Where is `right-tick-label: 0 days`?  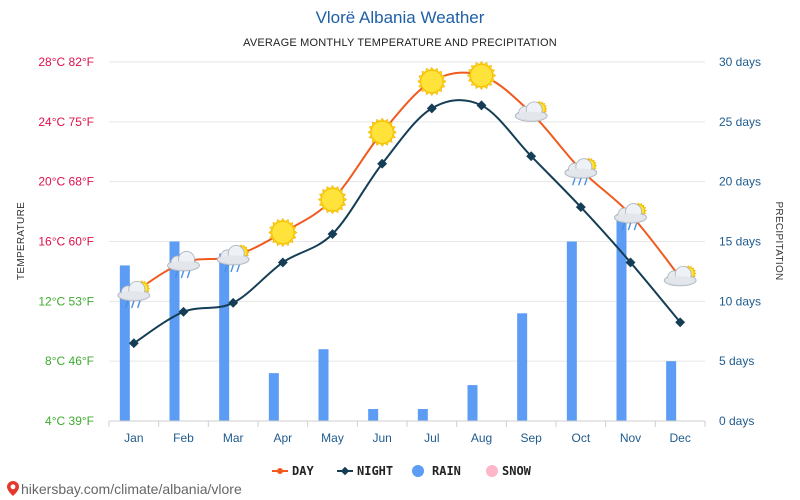 right-tick-label: 0 days is located at coordinates (736, 421).